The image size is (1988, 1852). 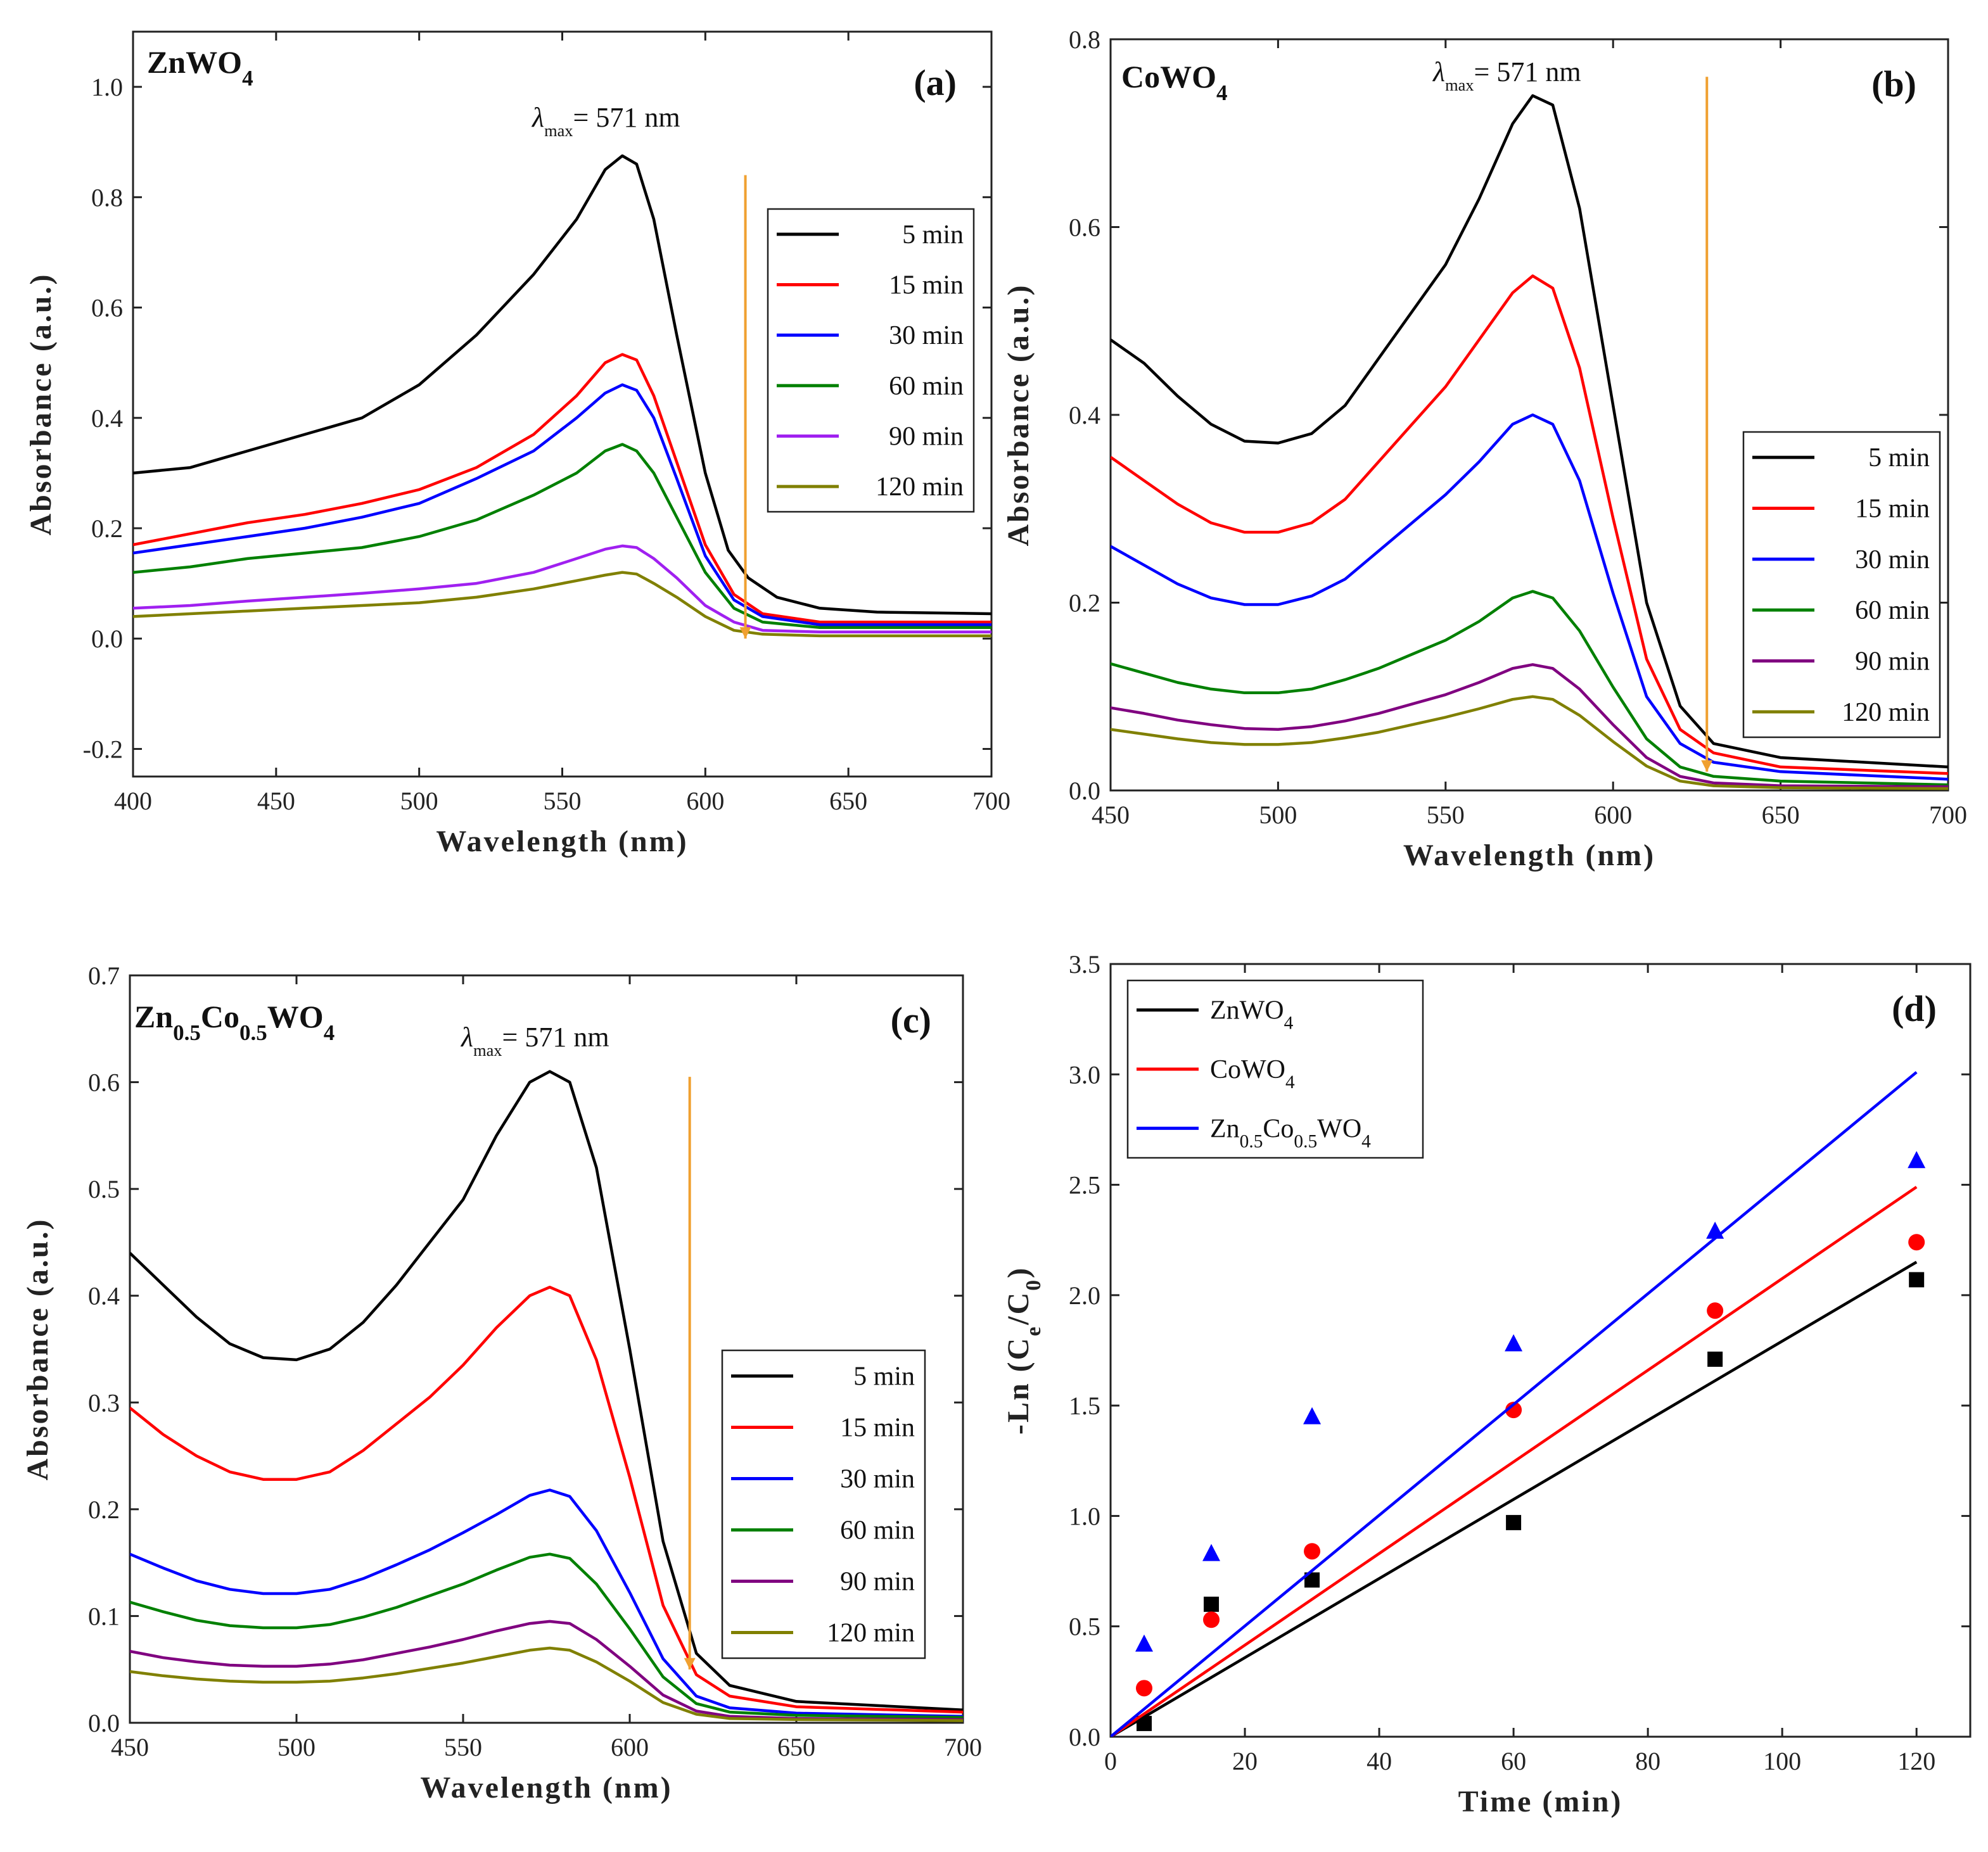 What do you see at coordinates (1084, 1185) in the screenshot?
I see `y-tick-label: 2.5` at bounding box center [1084, 1185].